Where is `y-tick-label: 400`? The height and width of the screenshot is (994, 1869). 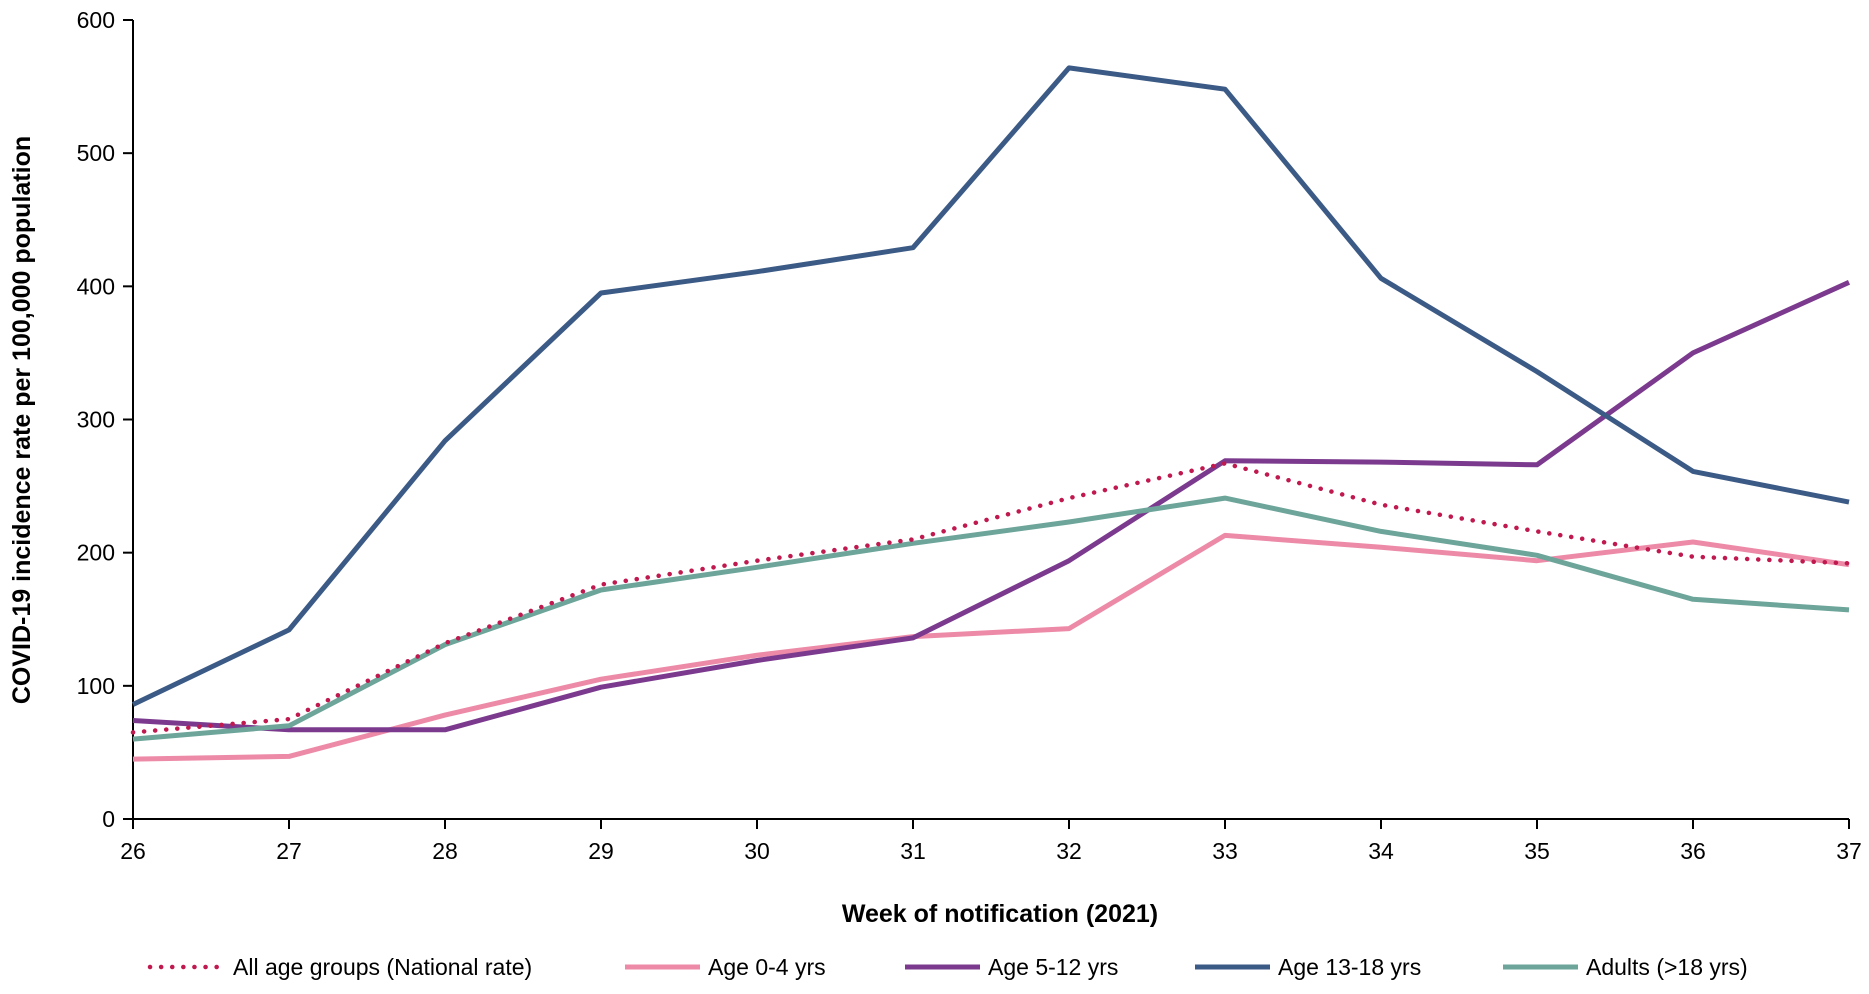 y-tick-label: 400 is located at coordinates (96, 286).